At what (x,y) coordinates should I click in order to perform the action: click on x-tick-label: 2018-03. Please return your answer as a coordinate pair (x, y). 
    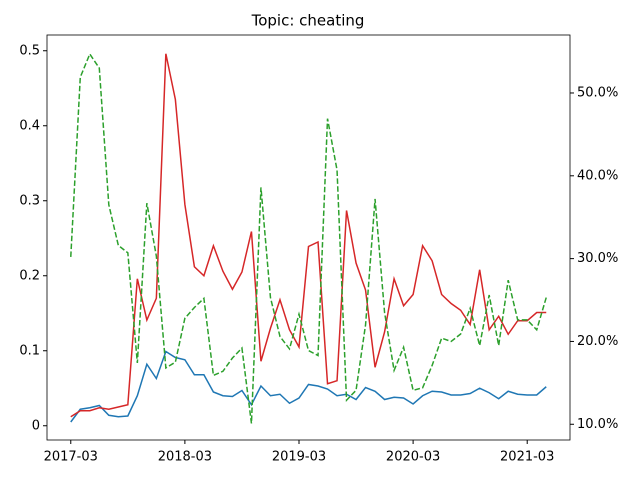
    Looking at the image, I should click on (185, 457).